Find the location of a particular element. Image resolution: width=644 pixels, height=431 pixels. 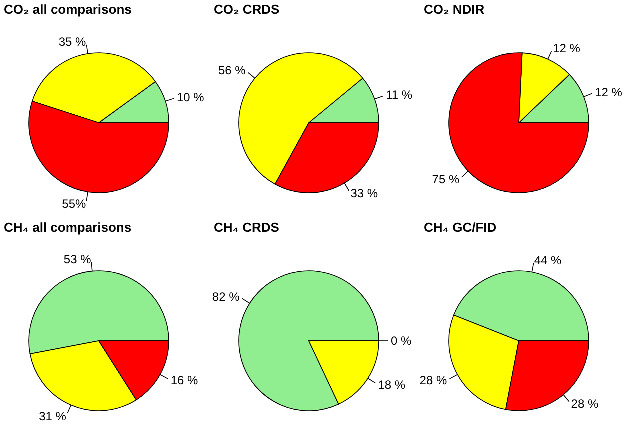

chart-title: CO₂ NDIR is located at coordinates (454, 10).